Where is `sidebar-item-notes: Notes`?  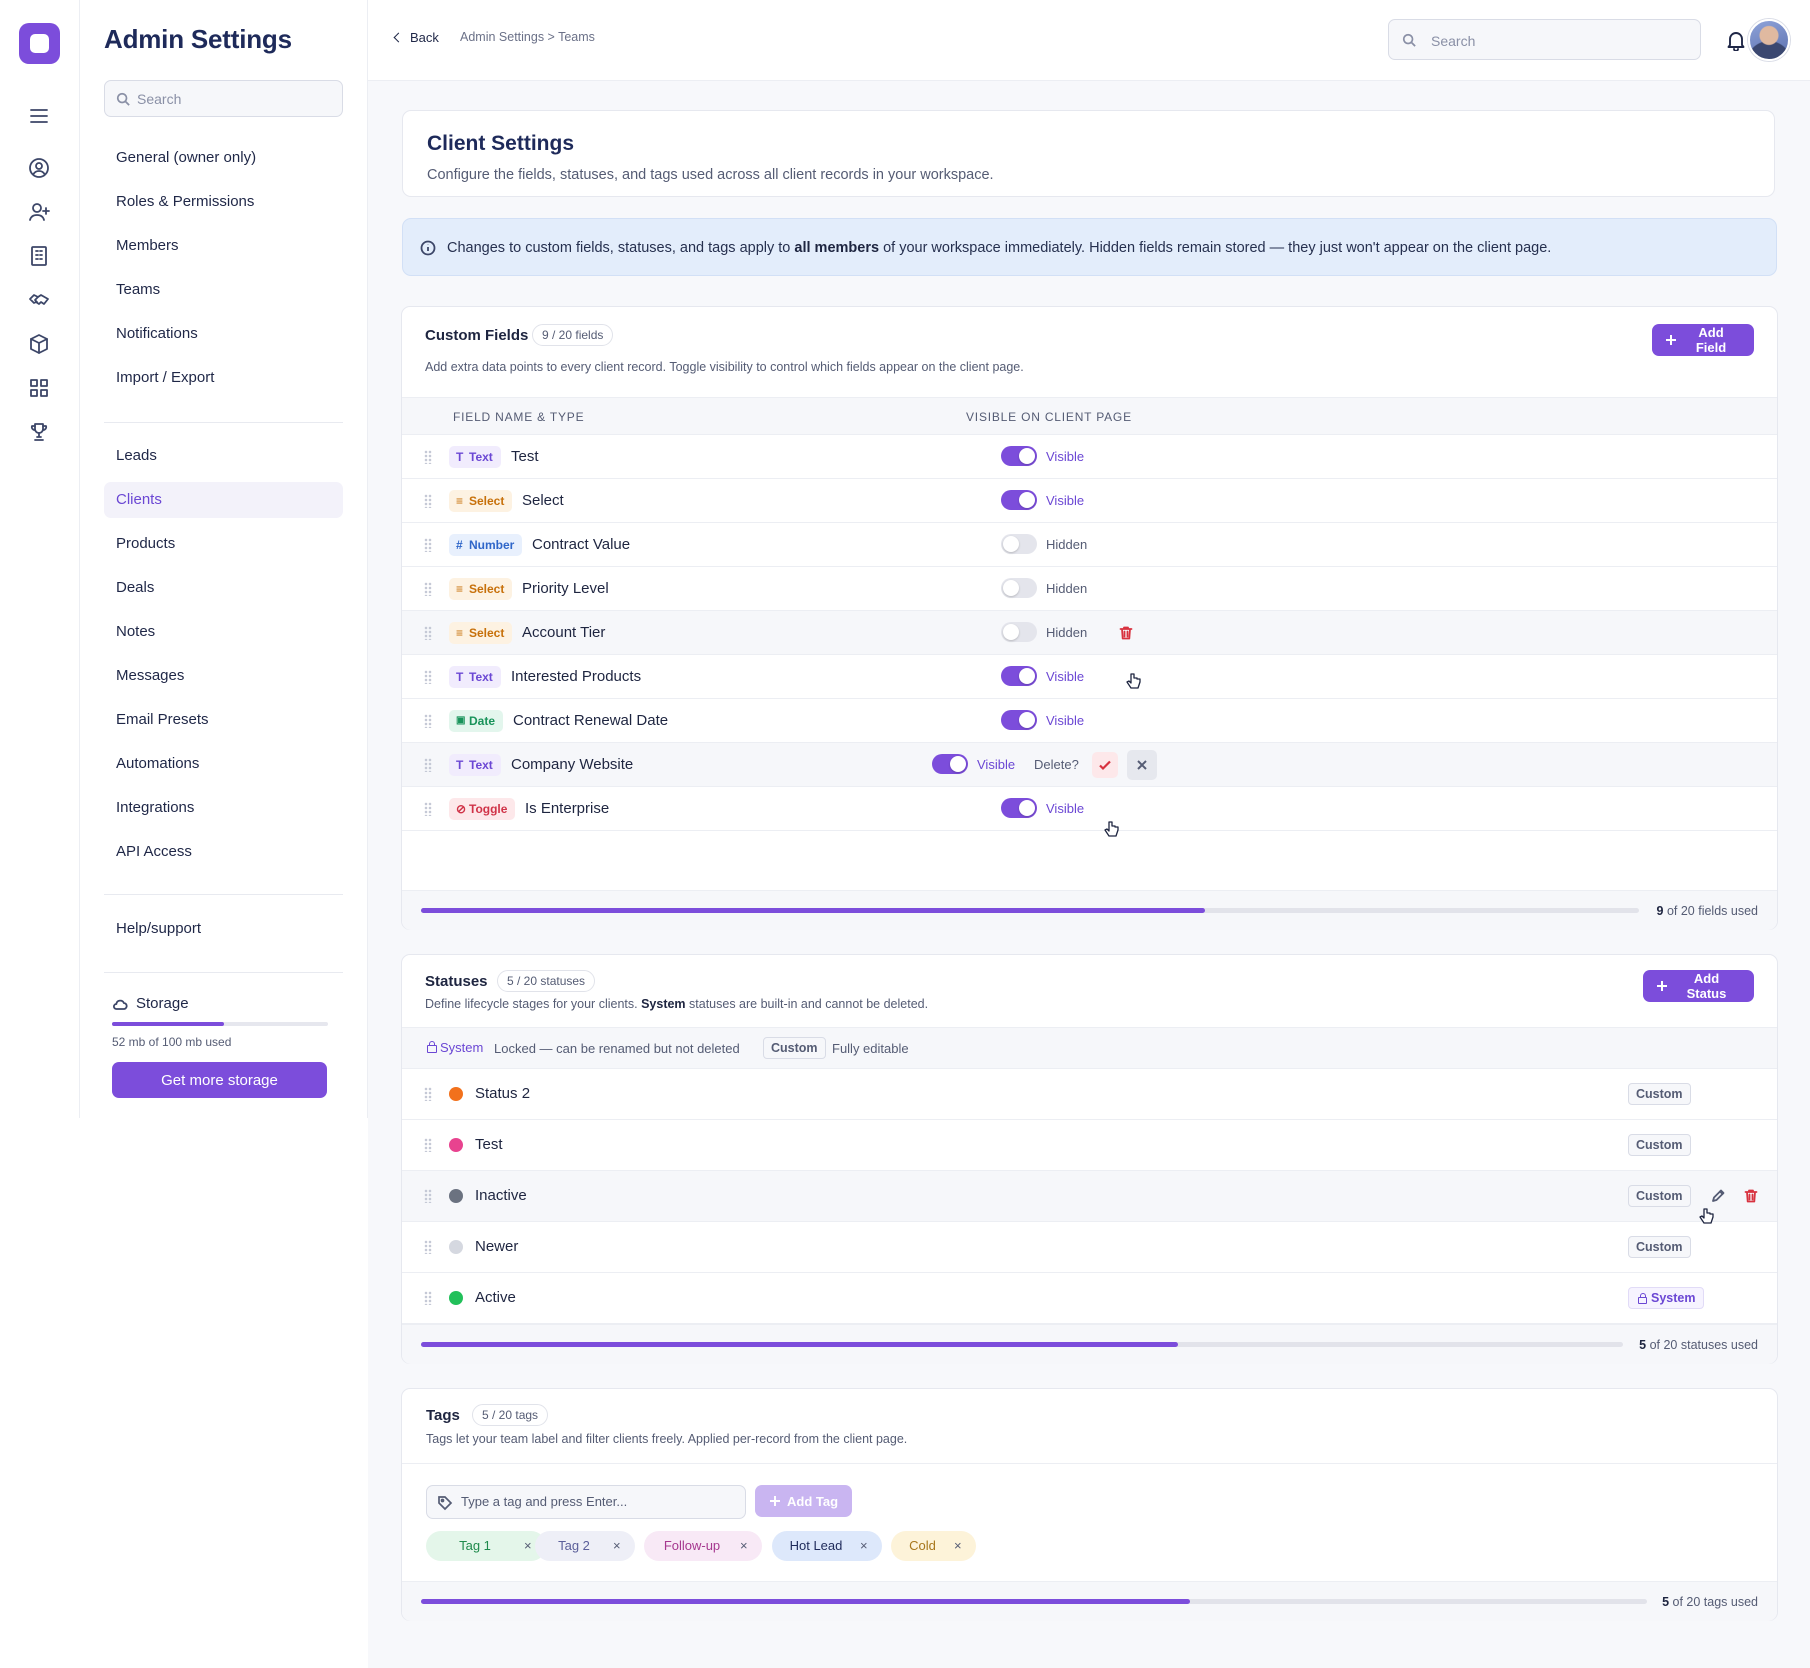
sidebar-item-notes: Notes is located at coordinates (136, 631).